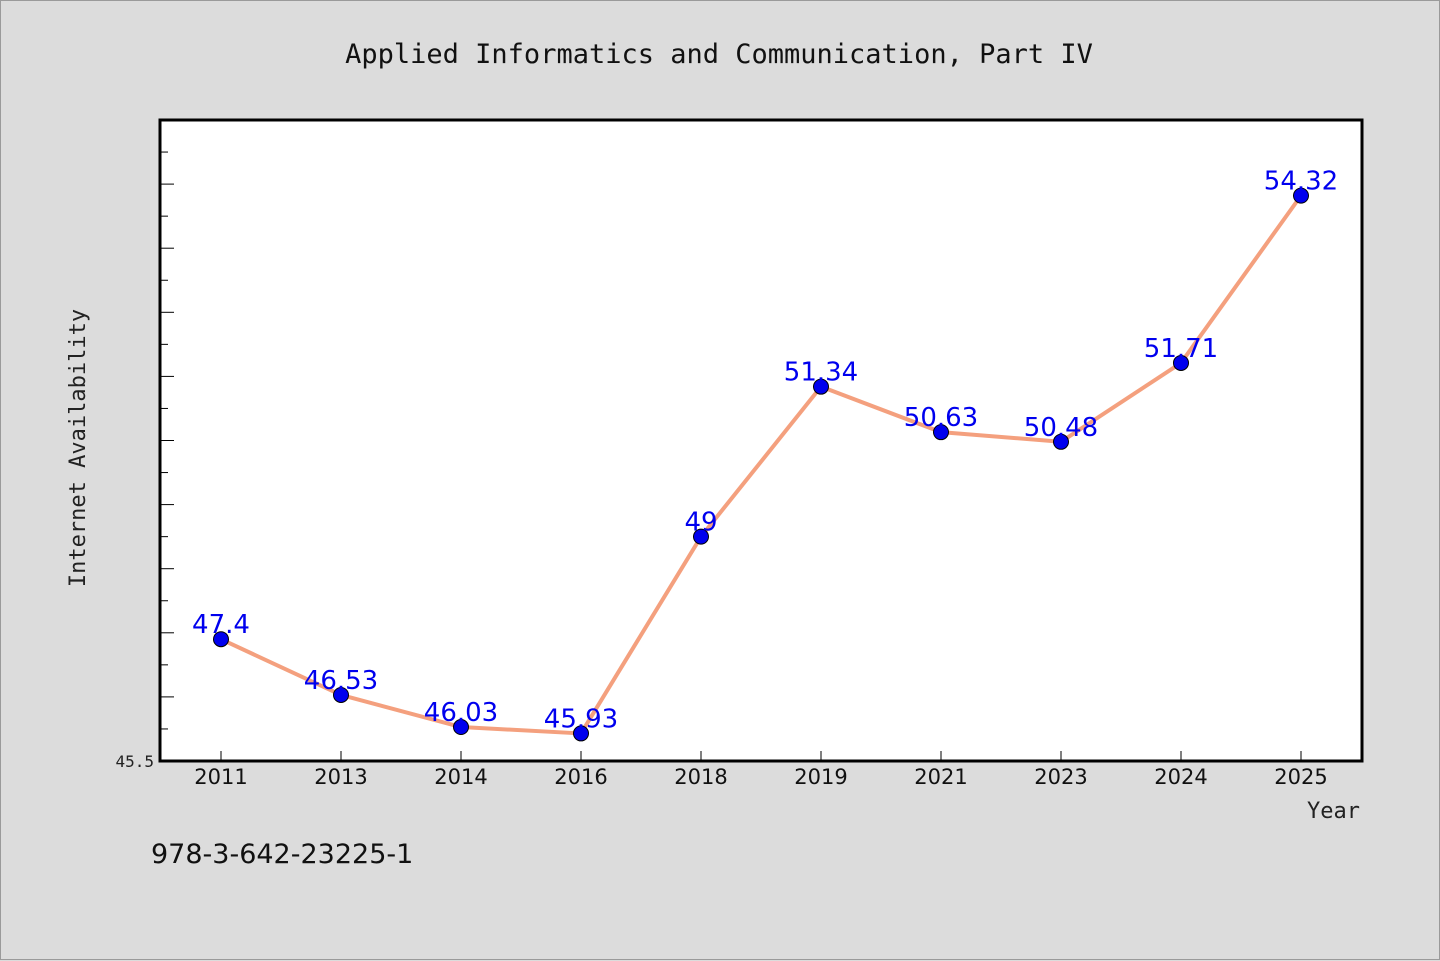  I want to click on data-label: 46.53, so click(341, 681).